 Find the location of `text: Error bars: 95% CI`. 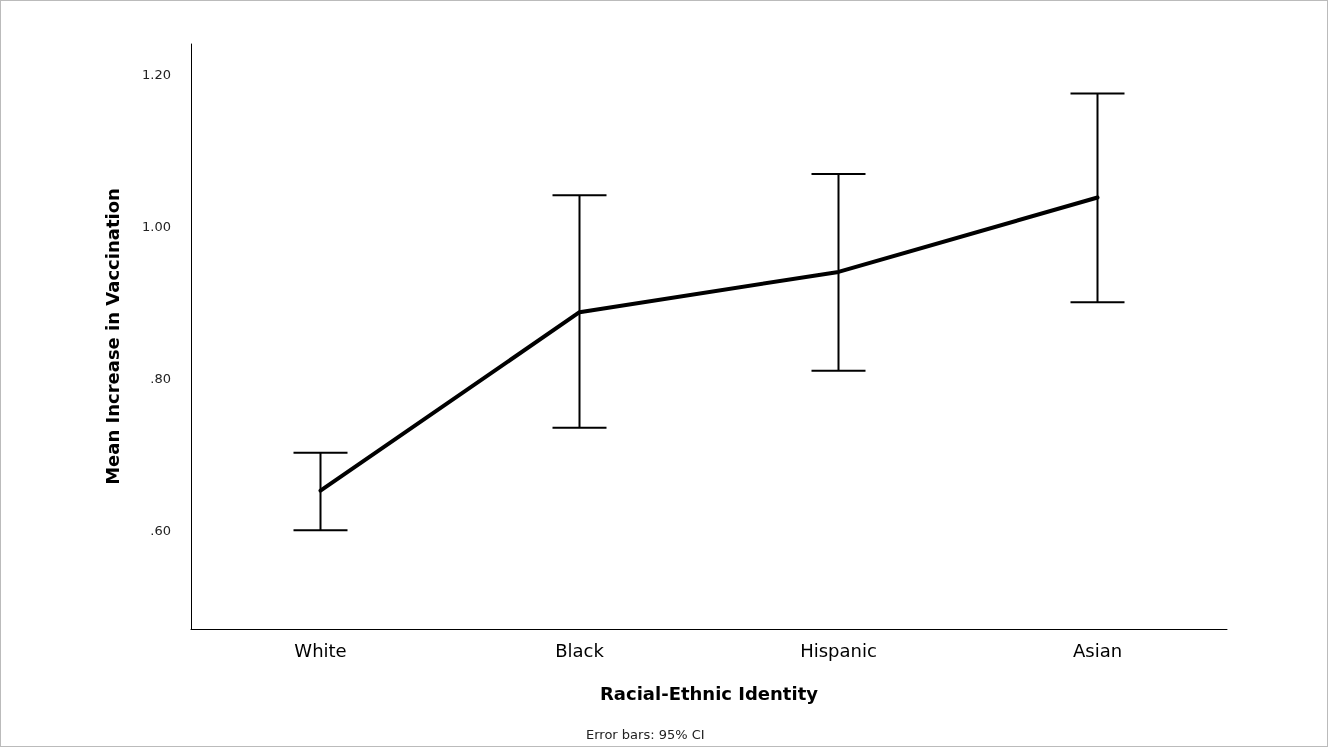

text: Error bars: 95% CI is located at coordinates (645, 734).